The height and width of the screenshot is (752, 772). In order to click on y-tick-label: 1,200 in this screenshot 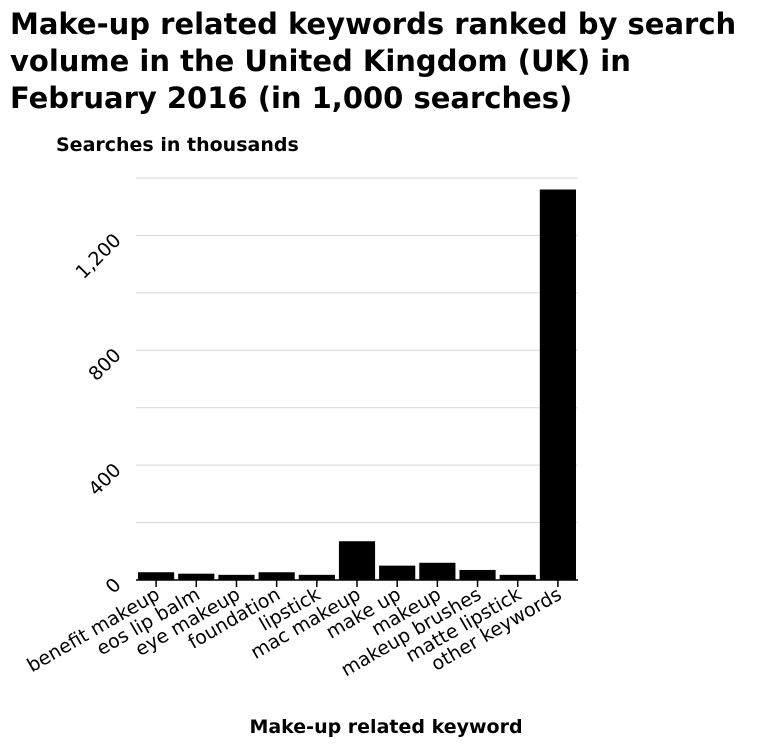, I will do `click(99, 256)`.